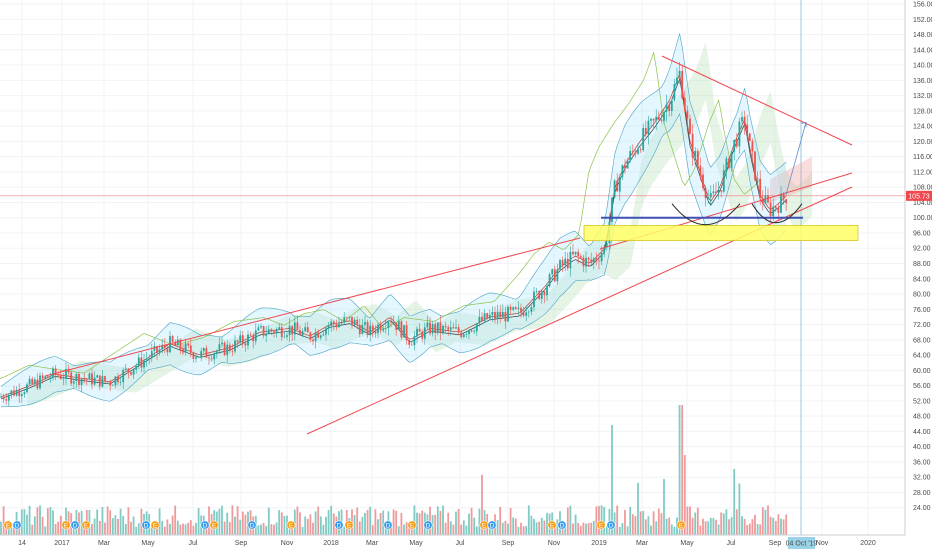  What do you see at coordinates (922, 5) in the screenshot?
I see `y-tick-label: 156.00` at bounding box center [922, 5].